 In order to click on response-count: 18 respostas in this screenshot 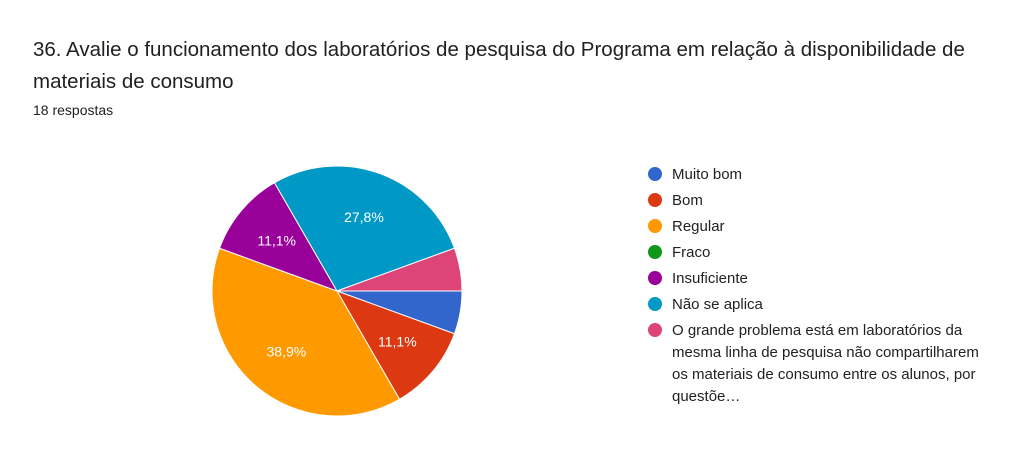, I will do `click(73, 110)`.